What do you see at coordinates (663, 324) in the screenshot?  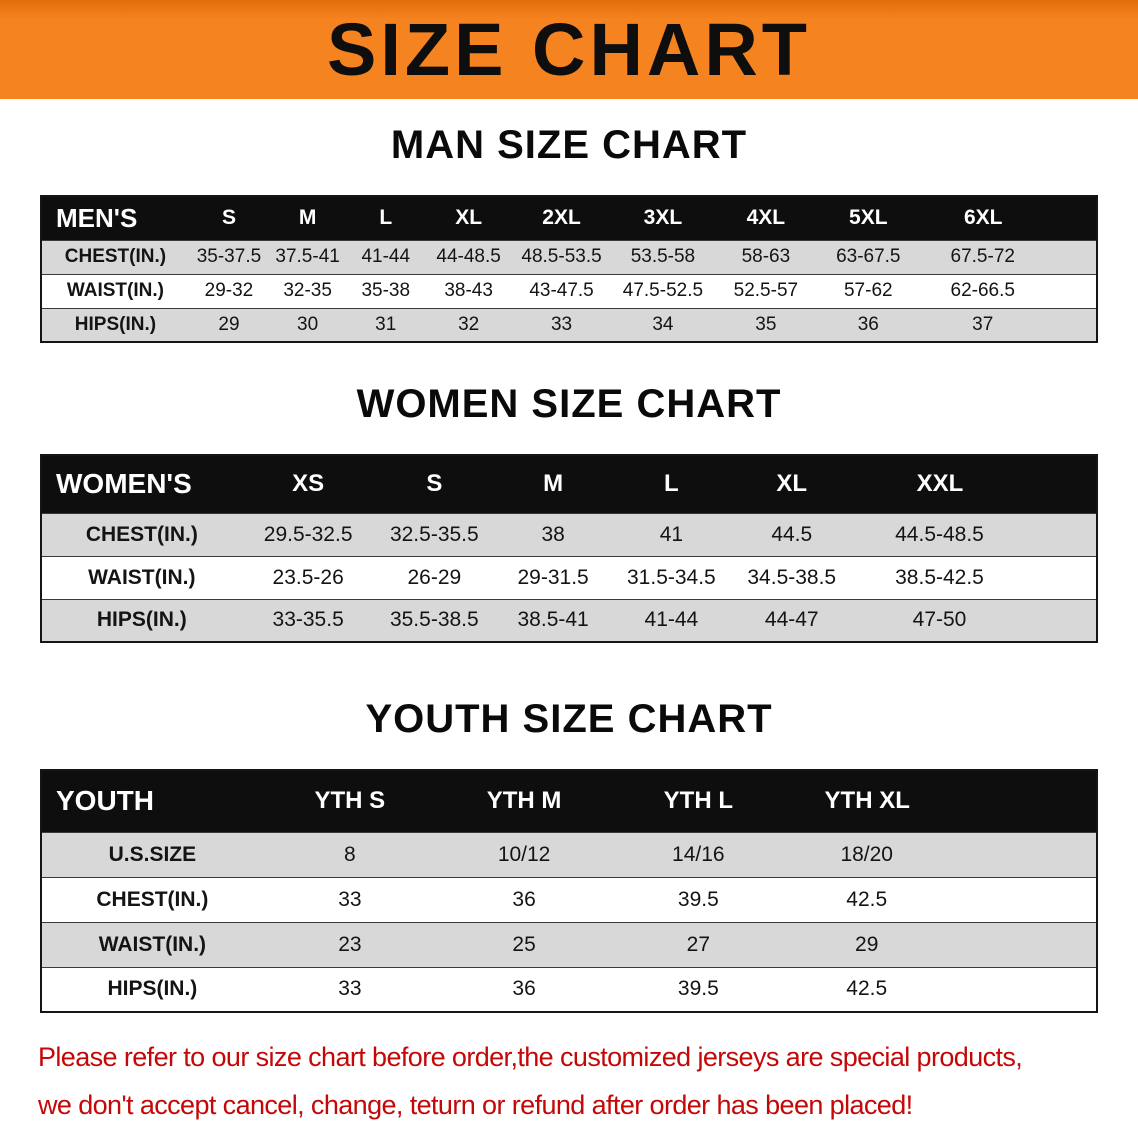 I see `size-value-cell: 34` at bounding box center [663, 324].